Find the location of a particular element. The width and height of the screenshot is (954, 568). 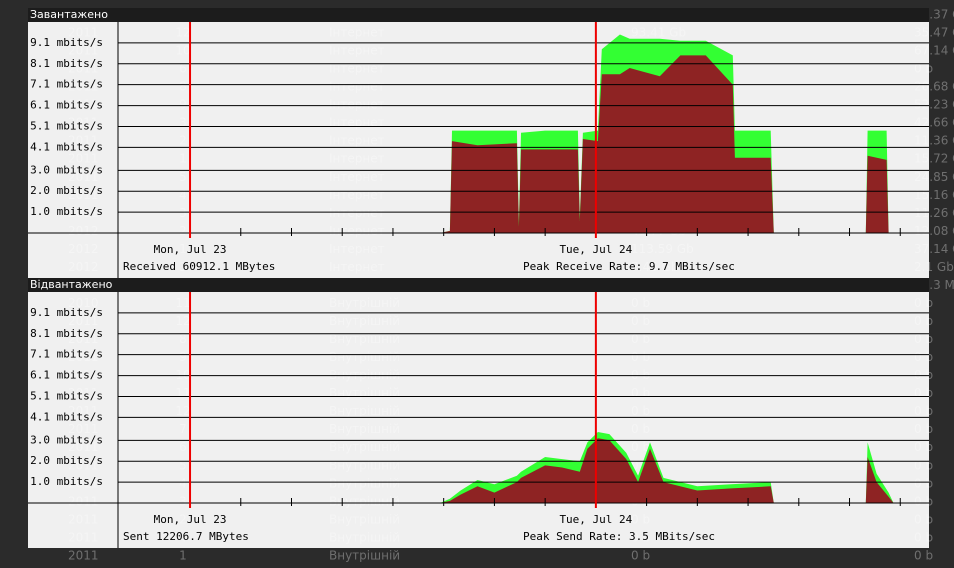

table-cell: 1 is located at coordinates (183, 555).